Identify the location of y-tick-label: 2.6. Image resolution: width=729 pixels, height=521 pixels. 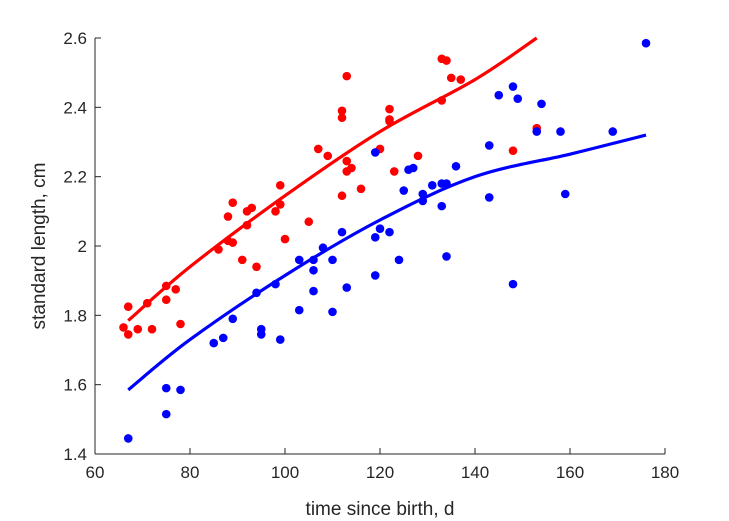
(75, 38).